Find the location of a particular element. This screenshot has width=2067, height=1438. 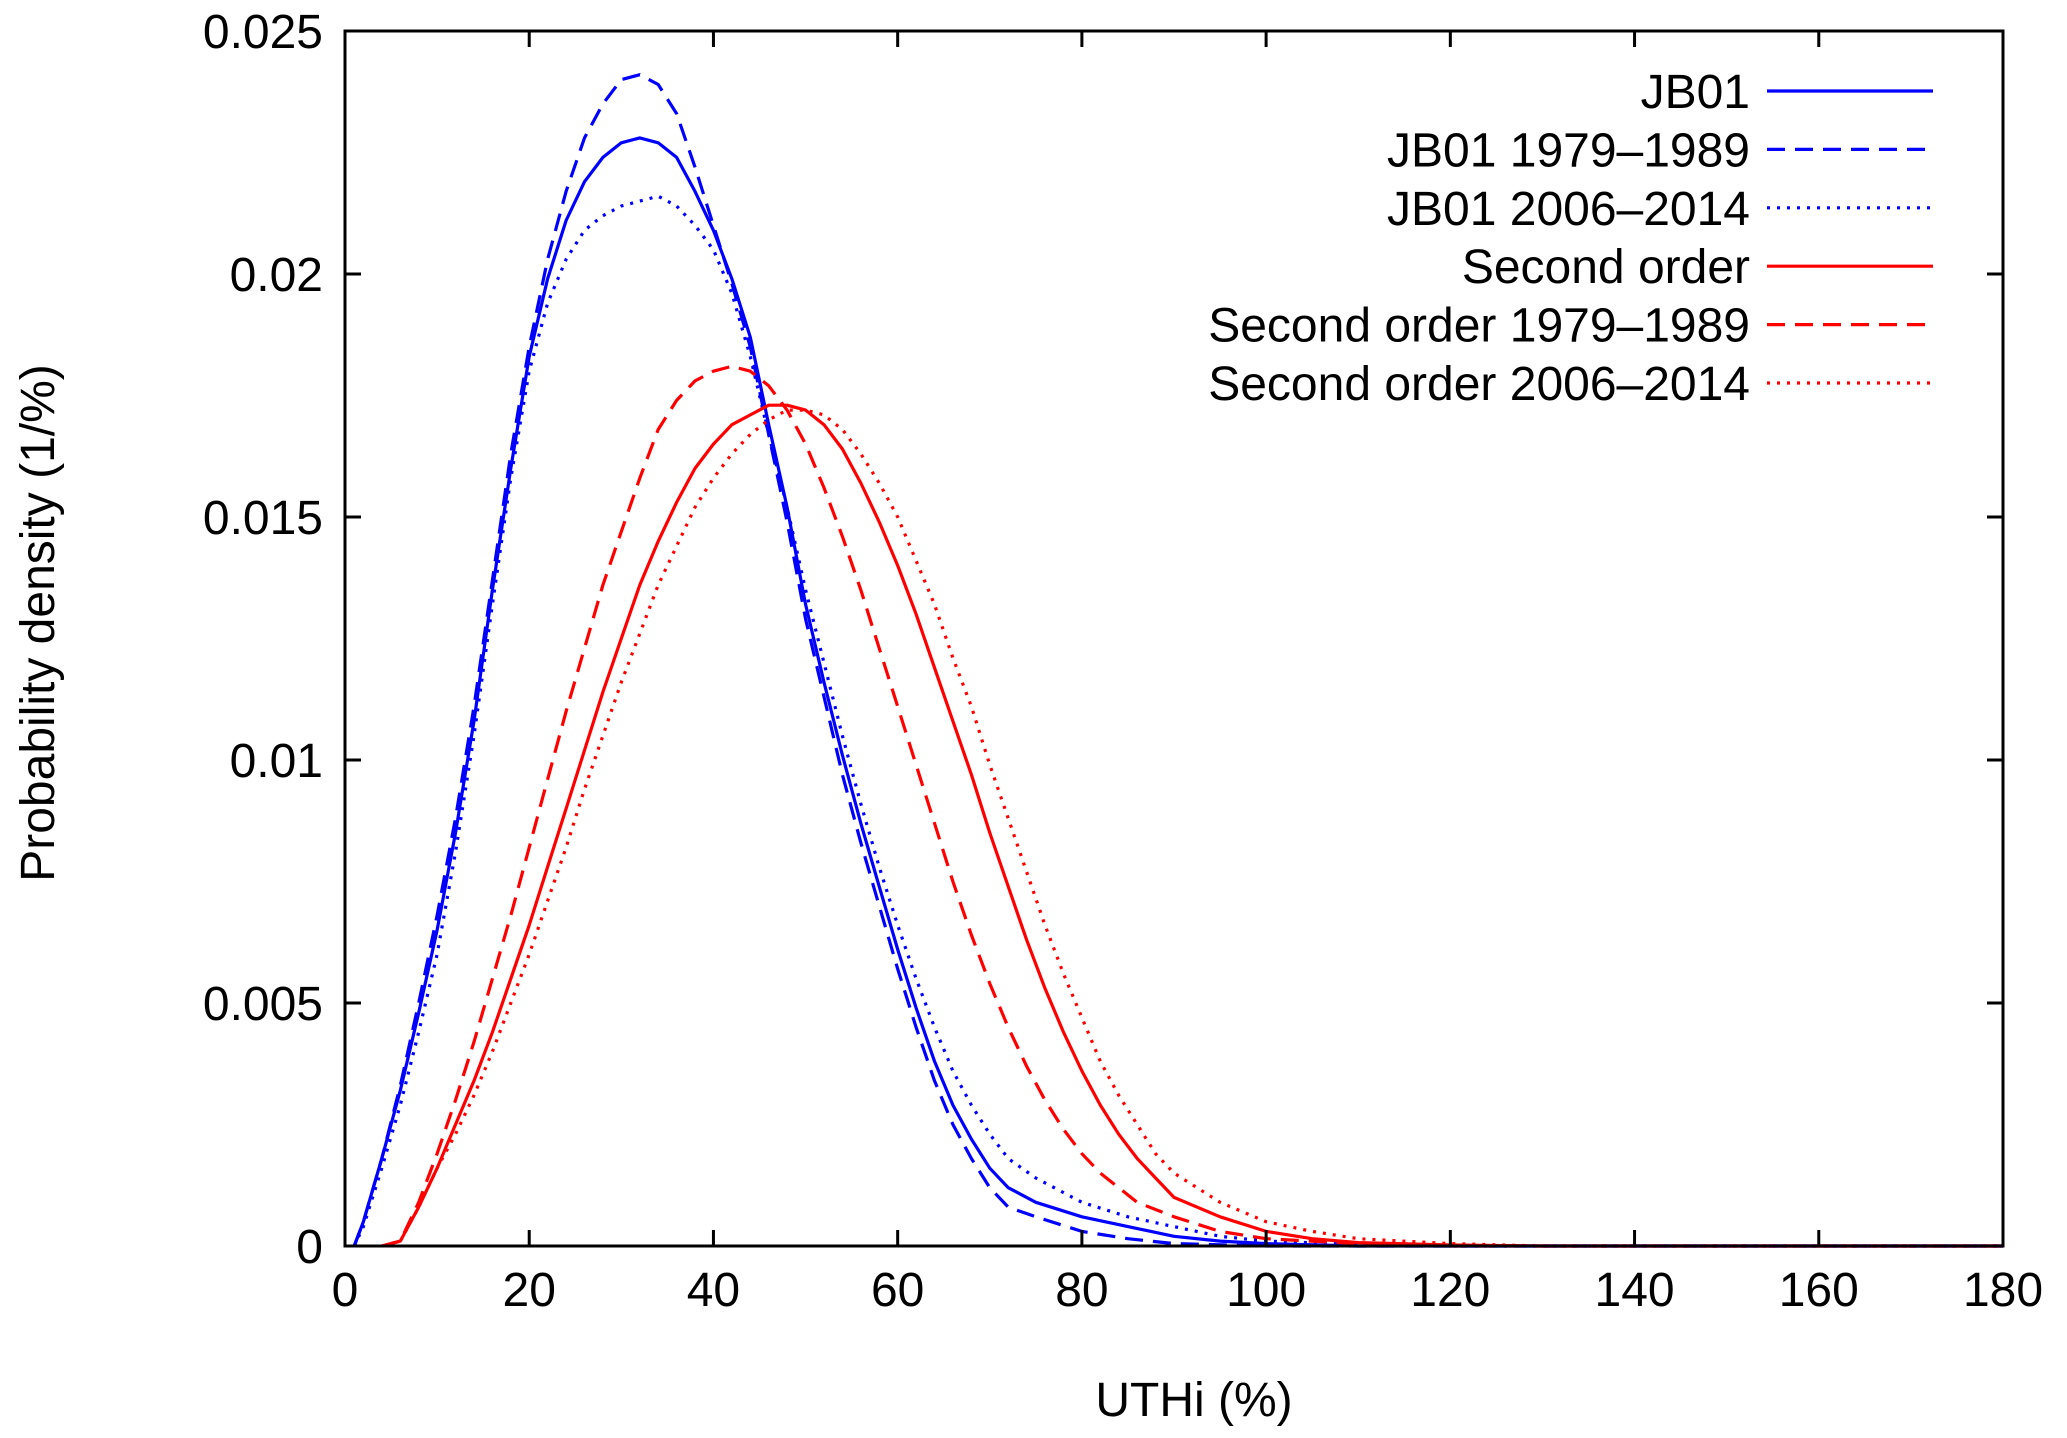

x-tick-label: 20 is located at coordinates (529, 1290).